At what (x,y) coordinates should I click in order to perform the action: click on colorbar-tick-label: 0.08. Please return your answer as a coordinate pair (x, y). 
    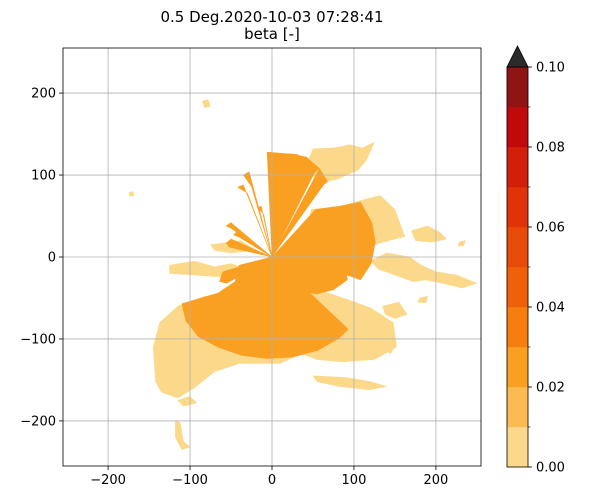
    Looking at the image, I should click on (550, 148).